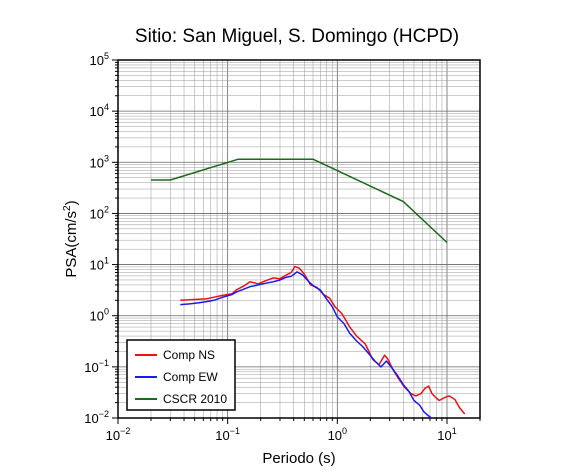 This screenshot has width=586, height=475. Describe the element at coordinates (104, 363) in the screenshot. I see `y-tick-label-exponent: −1` at that location.